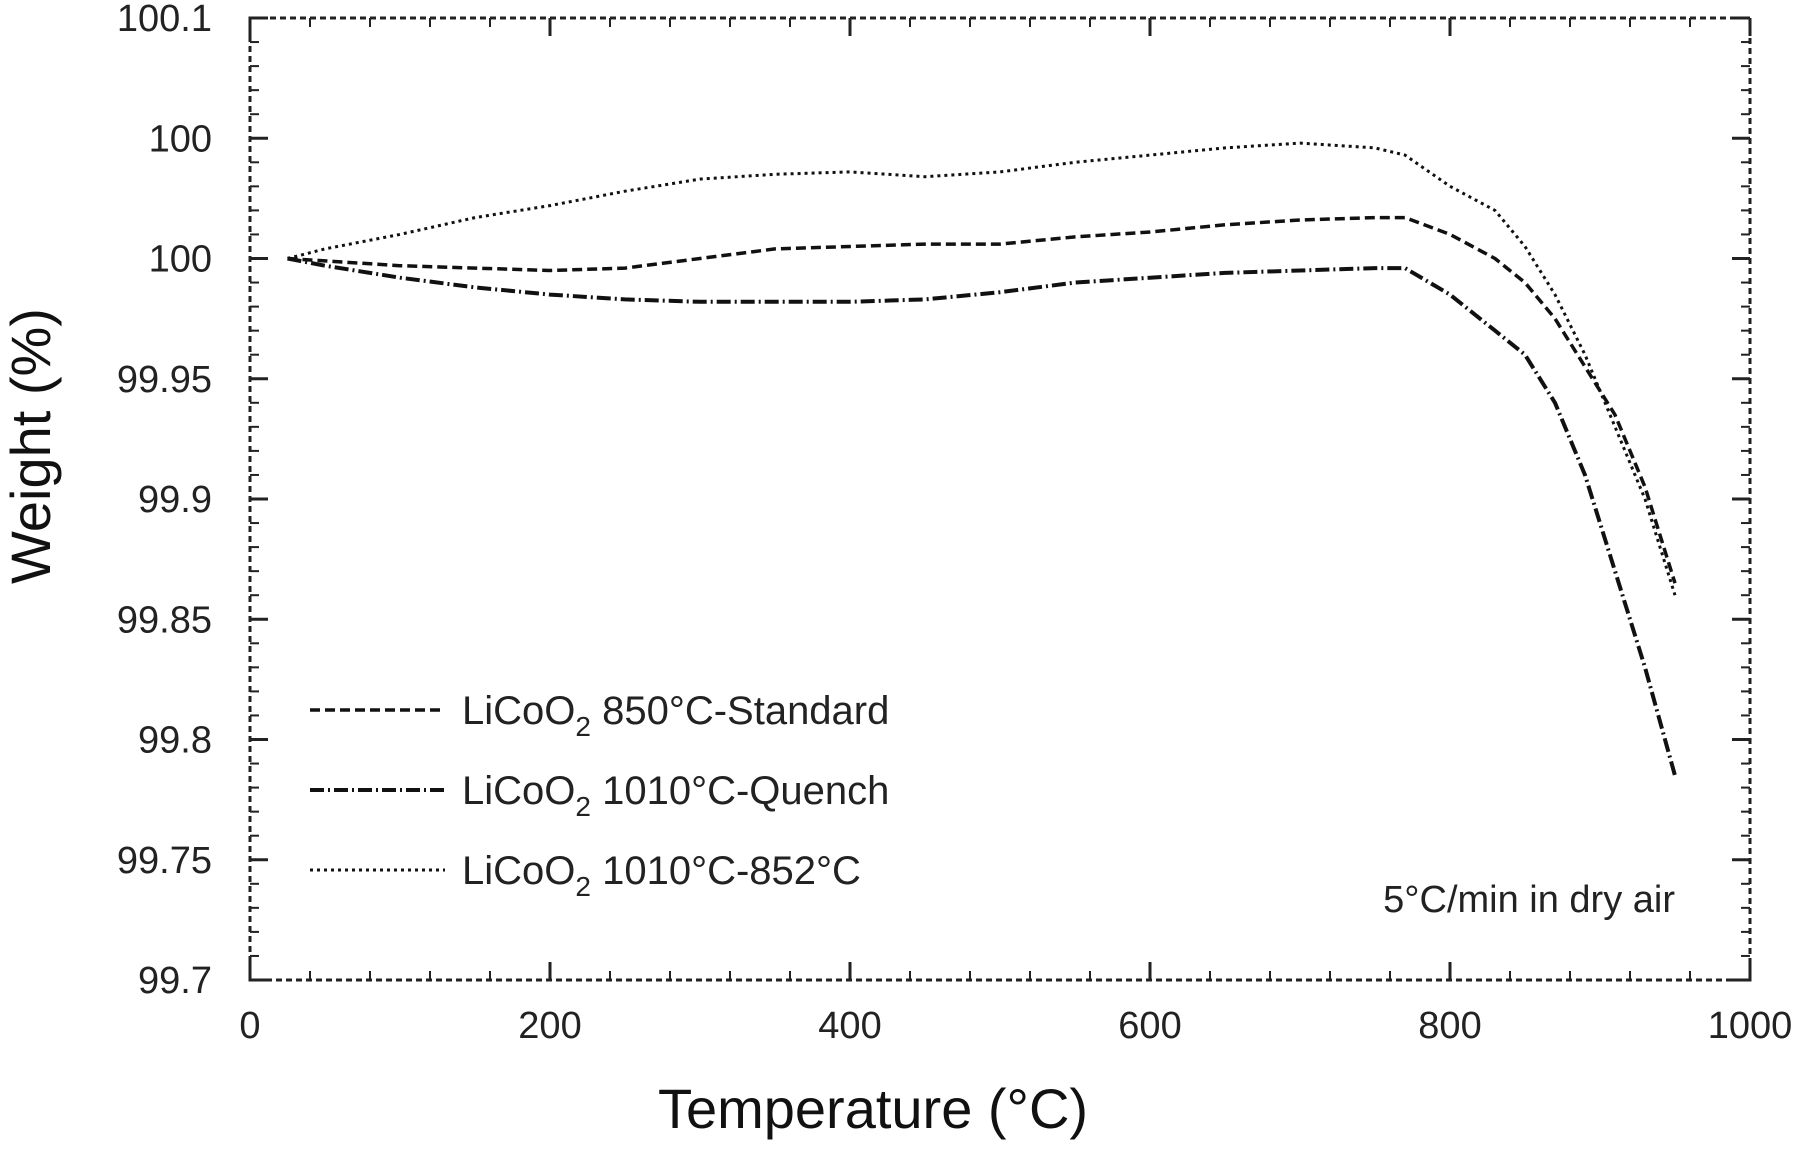 The image size is (1800, 1149). What do you see at coordinates (675, 715) in the screenshot?
I see `legend-label-1: LiCoO2 850°C-Standard` at bounding box center [675, 715].